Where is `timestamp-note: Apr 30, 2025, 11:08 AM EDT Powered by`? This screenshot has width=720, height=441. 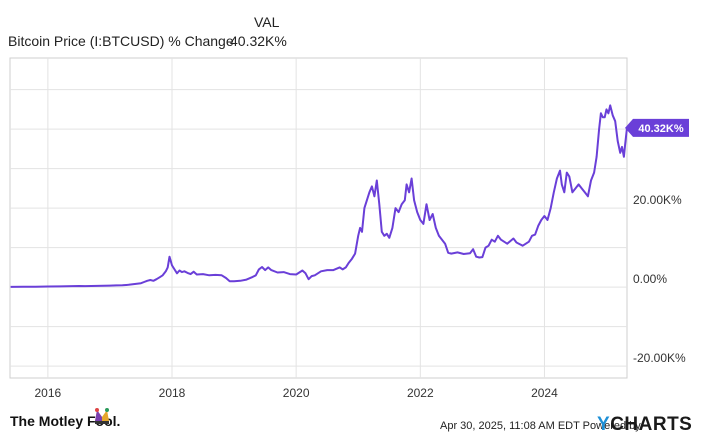 timestamp-note: Apr 30, 2025, 11:08 AM EDT Powered by is located at coordinates (540, 426).